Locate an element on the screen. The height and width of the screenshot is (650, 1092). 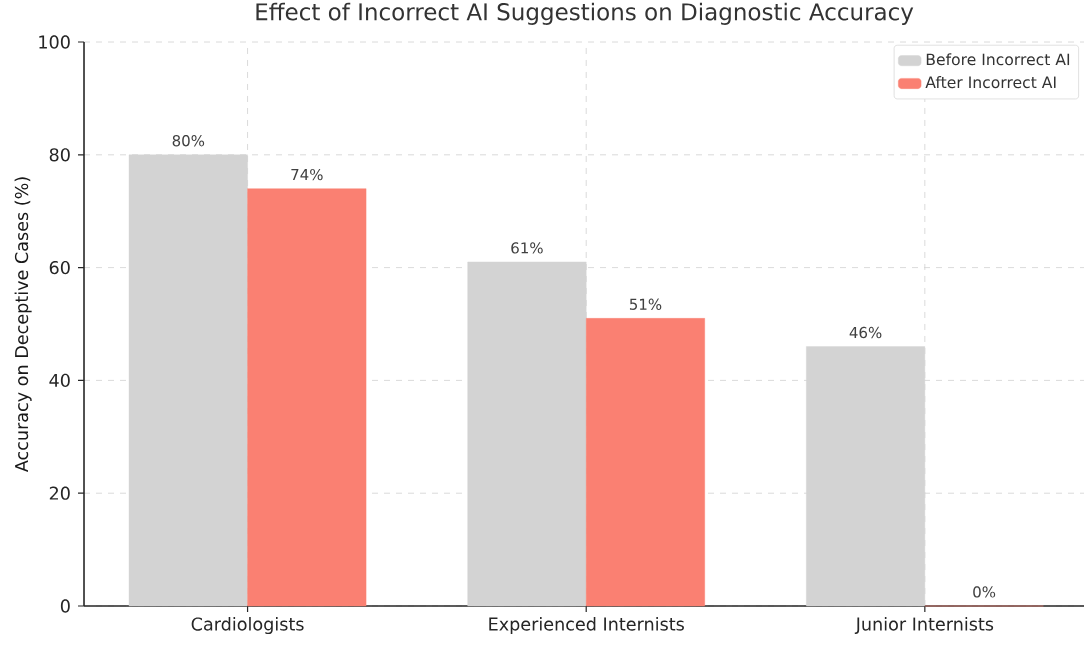
legend-label: Before Incorrect AI is located at coordinates (998, 59).